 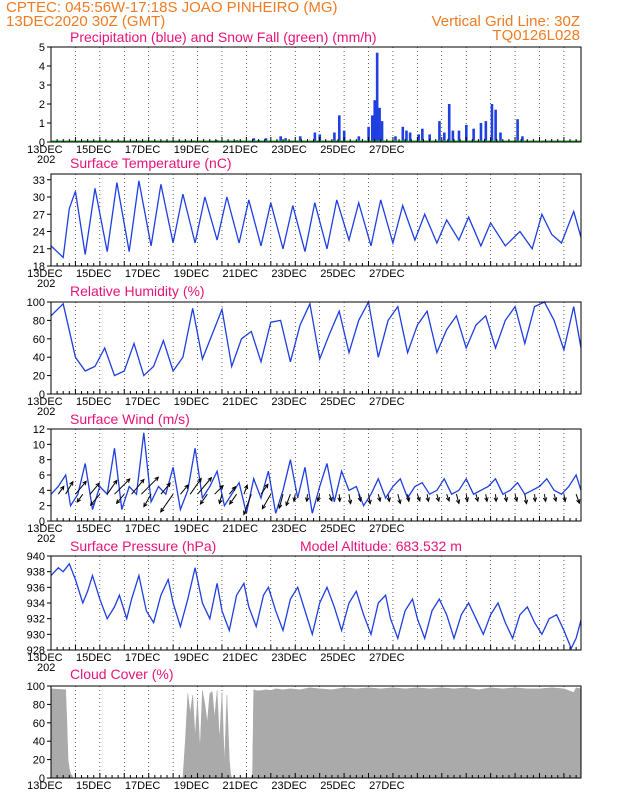 I want to click on panel-title: Surface Wind (m/s), so click(x=130, y=419).